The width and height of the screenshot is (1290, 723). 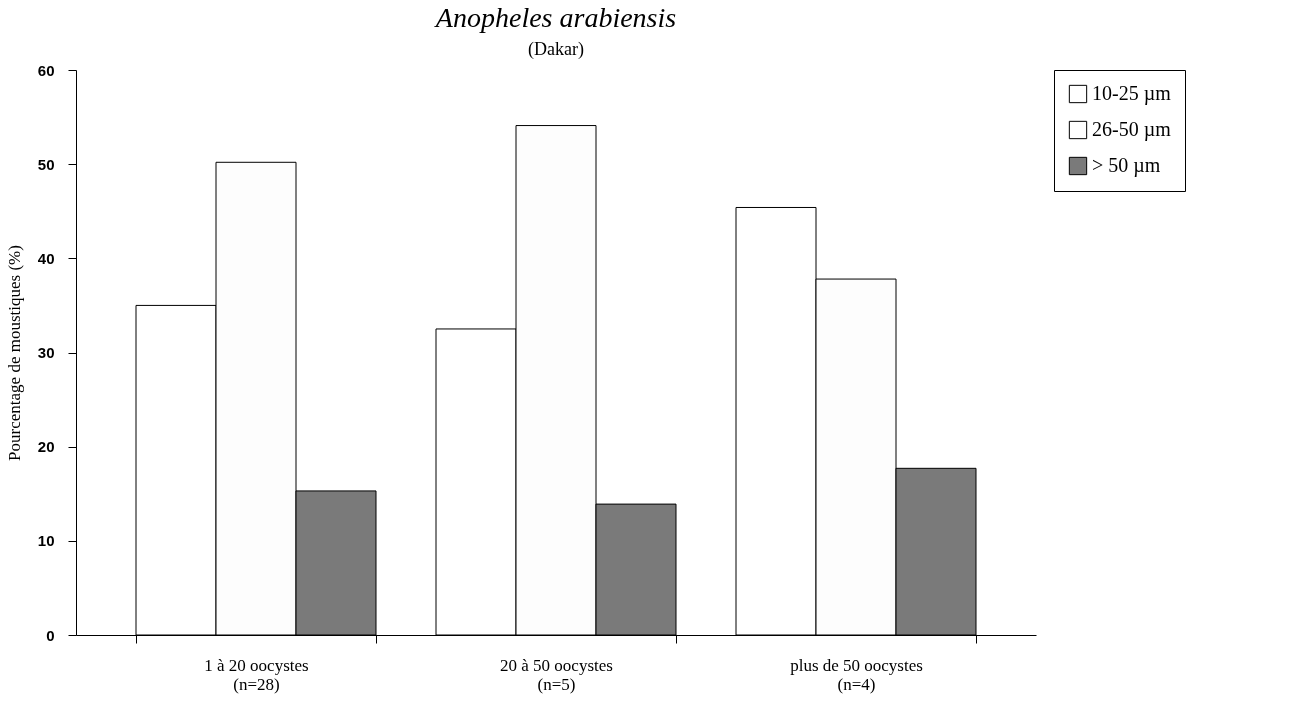 What do you see at coordinates (556, 674) in the screenshot?
I see `x-tick-label: 20 à 50 oocystes (n=5)` at bounding box center [556, 674].